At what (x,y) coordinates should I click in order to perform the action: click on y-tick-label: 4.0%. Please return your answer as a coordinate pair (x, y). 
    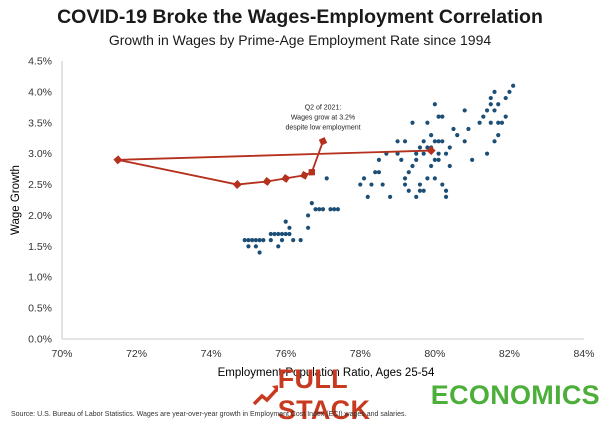
    Looking at the image, I should click on (40, 92).